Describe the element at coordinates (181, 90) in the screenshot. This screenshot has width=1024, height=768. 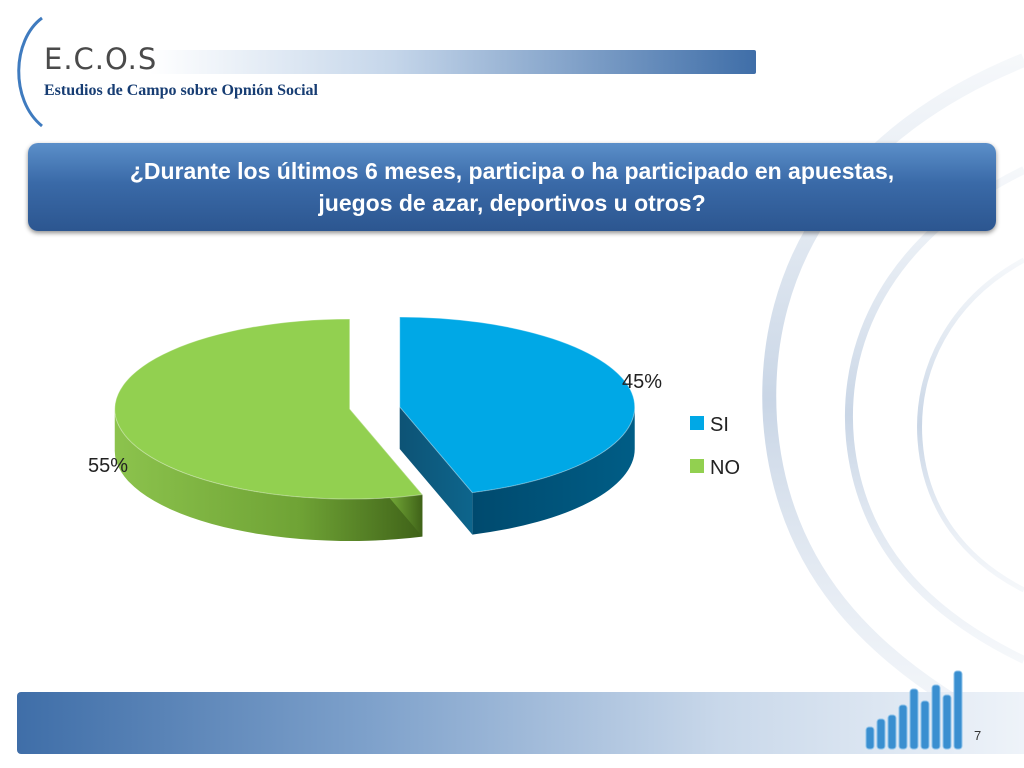
I see `logo-subtitle: Estudios de Campo sobre Opnión Social` at that location.